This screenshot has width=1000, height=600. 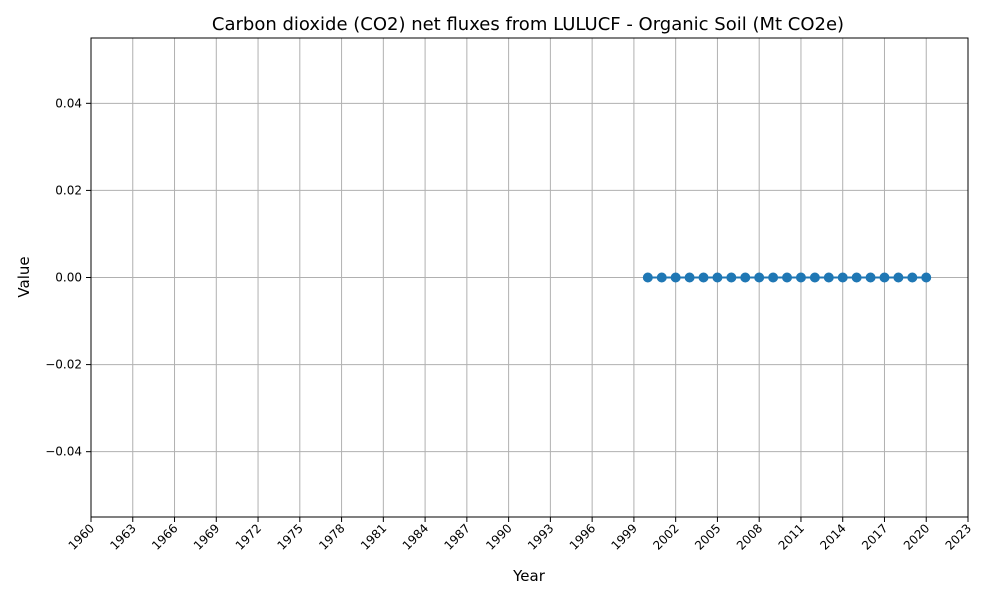 What do you see at coordinates (498, 536) in the screenshot?
I see `x-tick-label: 1990` at bounding box center [498, 536].